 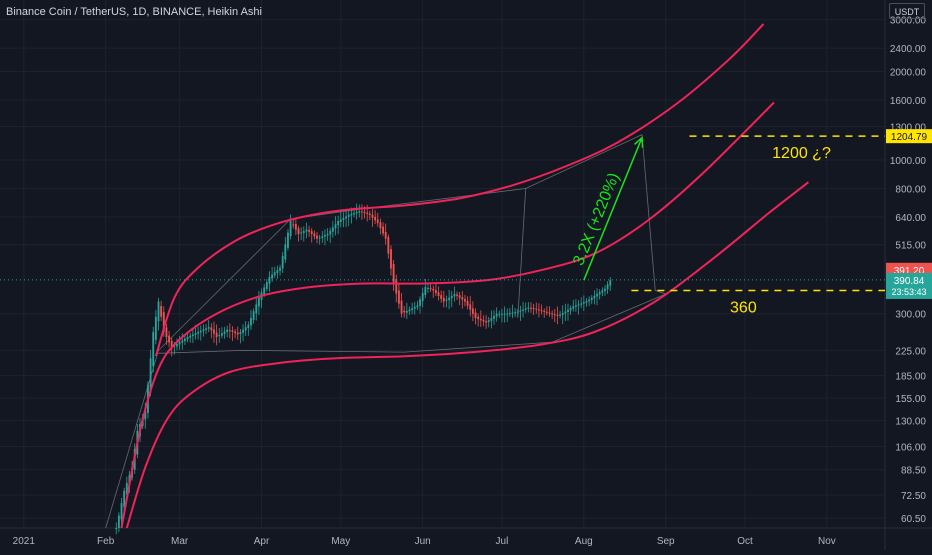 What do you see at coordinates (909, 285) in the screenshot?
I see `current-price-badge` at bounding box center [909, 285].